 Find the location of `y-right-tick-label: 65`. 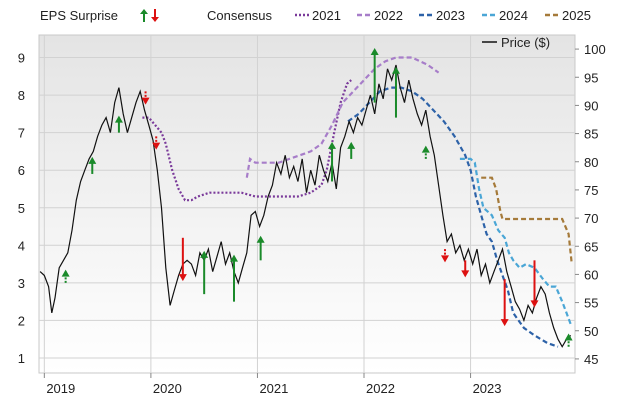

y-right-tick-label: 65 is located at coordinates (591, 246).